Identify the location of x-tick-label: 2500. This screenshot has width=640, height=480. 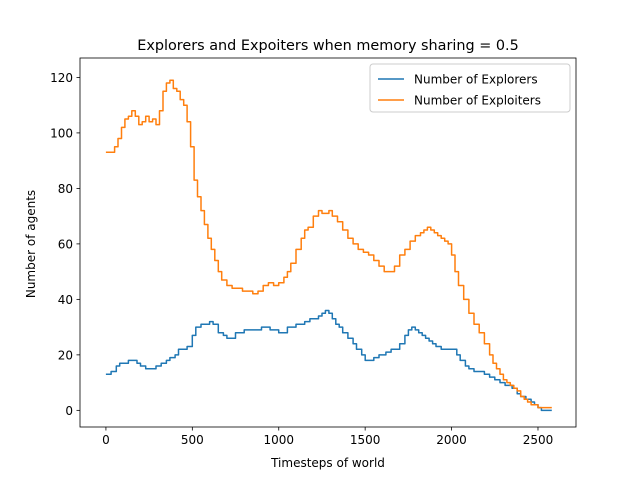
(538, 440).